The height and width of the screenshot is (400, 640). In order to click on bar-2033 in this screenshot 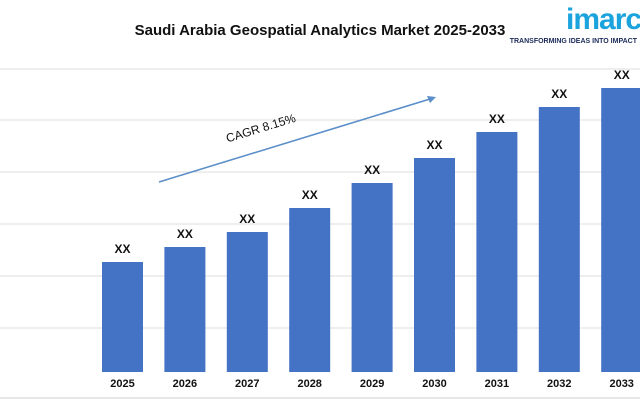, I will do `click(620, 230)`.